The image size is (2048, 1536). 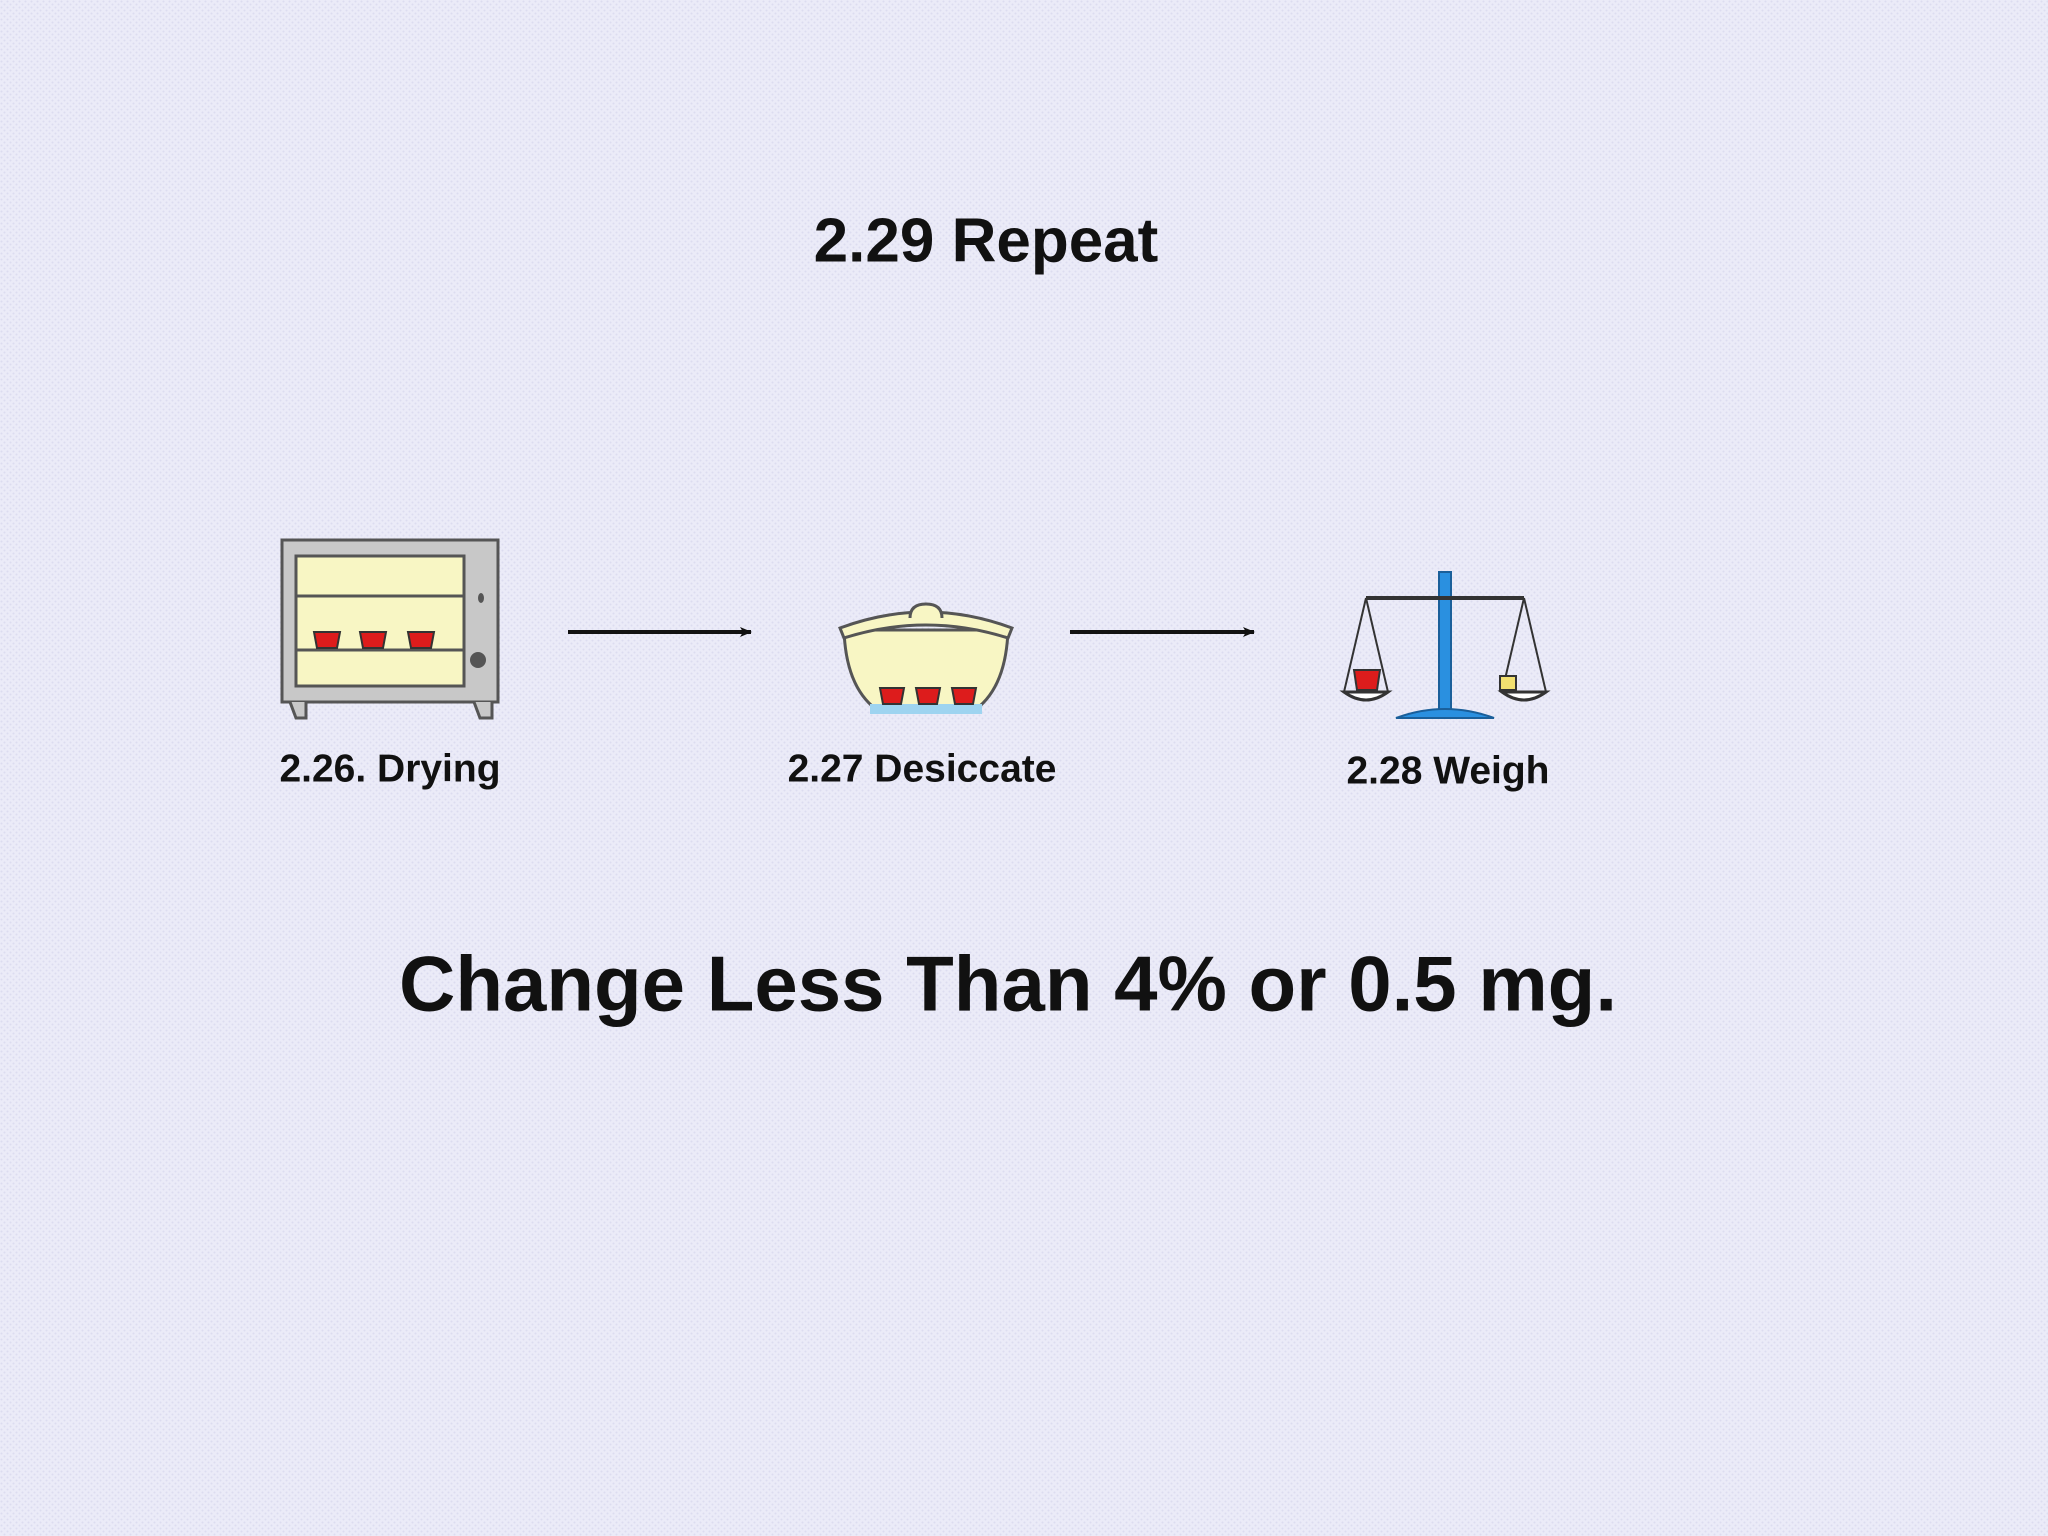 I want to click on title: 2.29 Repeat, so click(x=986, y=240).